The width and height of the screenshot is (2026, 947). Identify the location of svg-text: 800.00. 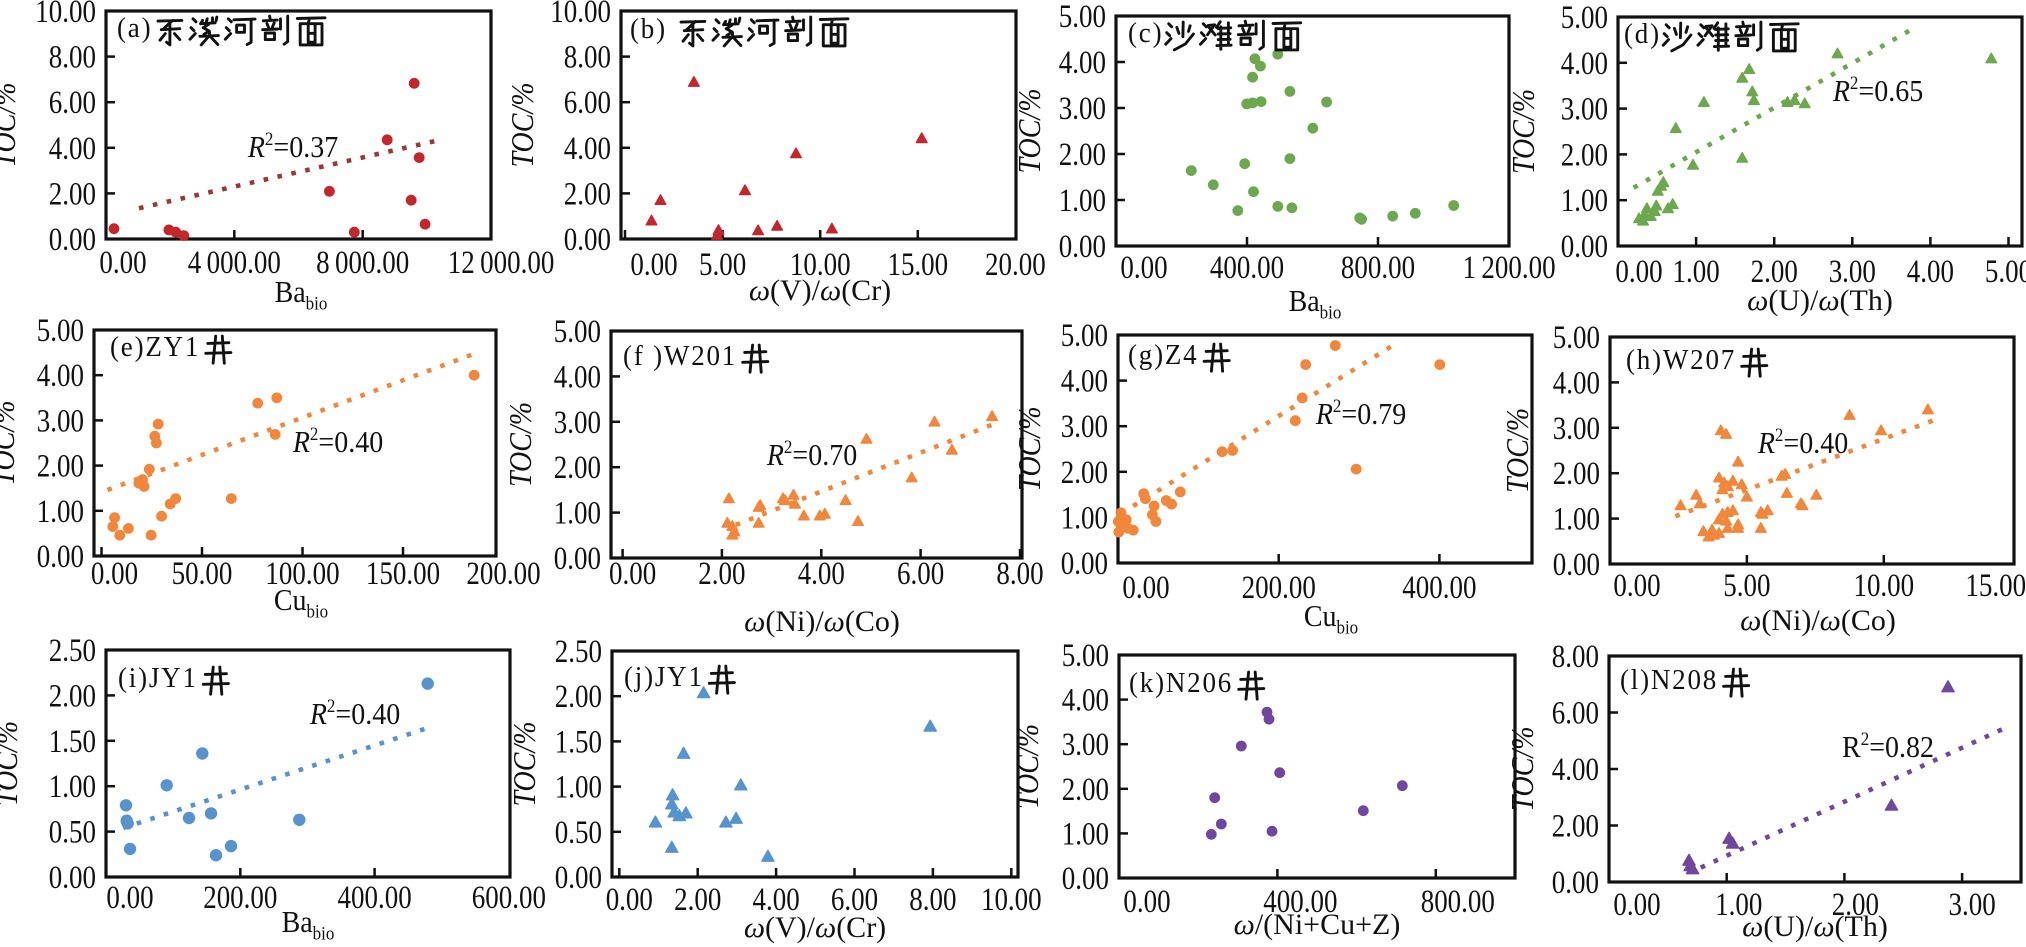
(1378, 268).